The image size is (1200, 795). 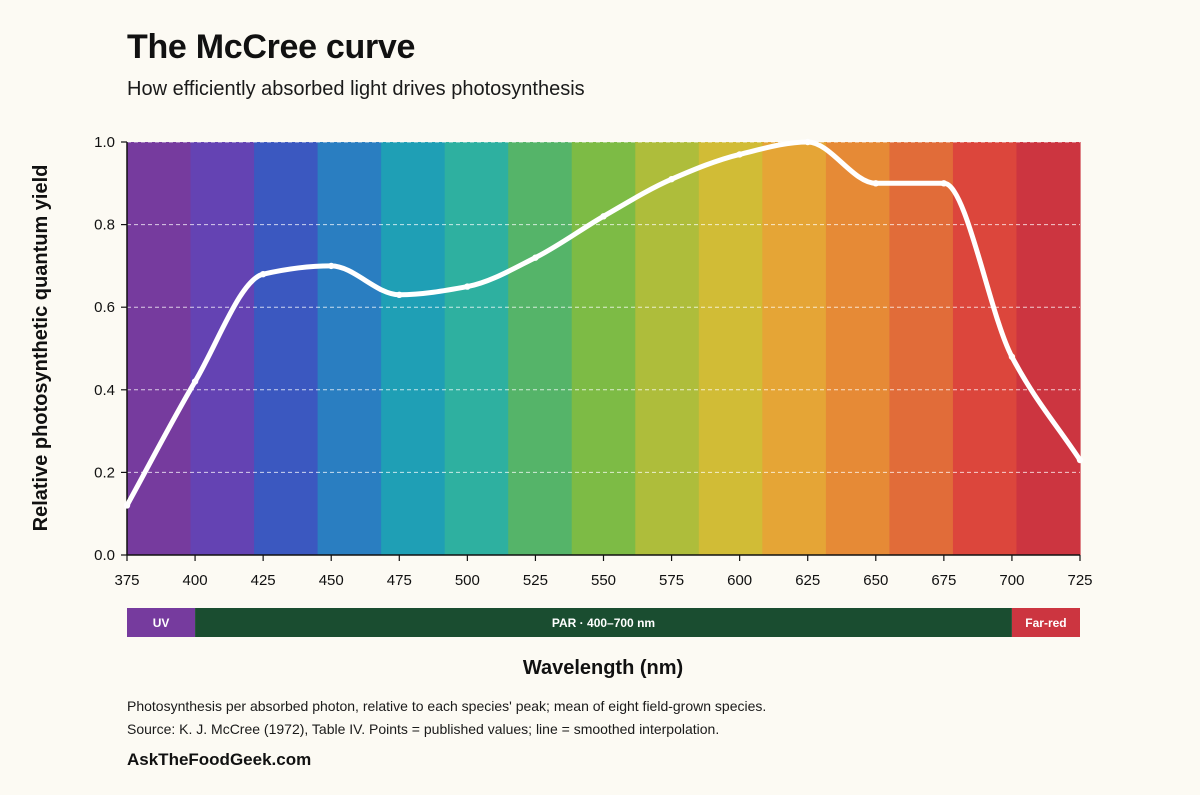 I want to click on y-ticks: 0.0 0.2 0.4 0.6 0.8 1.0, so click(x=110, y=349).